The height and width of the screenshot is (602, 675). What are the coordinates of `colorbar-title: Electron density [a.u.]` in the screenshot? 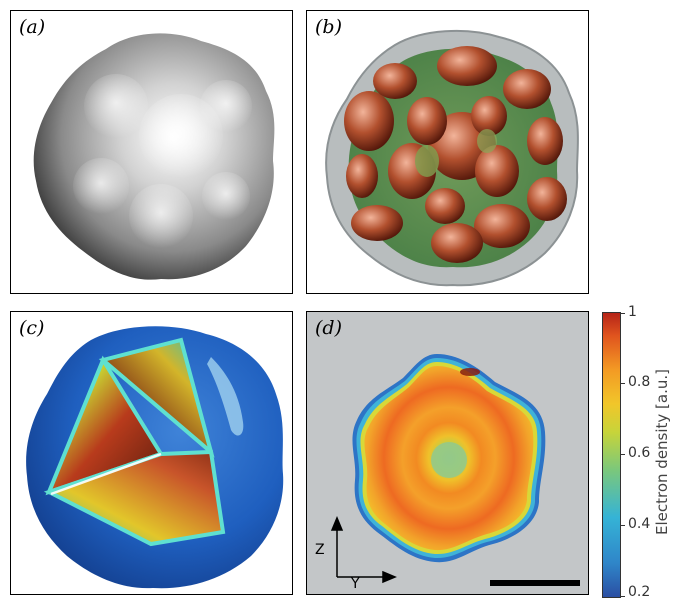 It's located at (662, 452).